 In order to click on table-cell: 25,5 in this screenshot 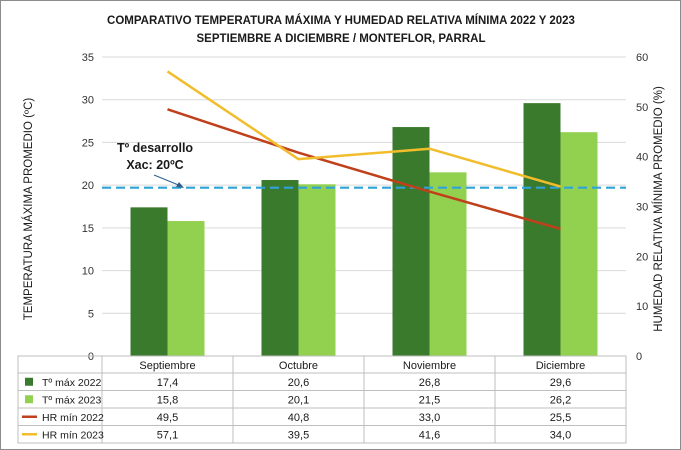, I will do `click(560, 418)`.